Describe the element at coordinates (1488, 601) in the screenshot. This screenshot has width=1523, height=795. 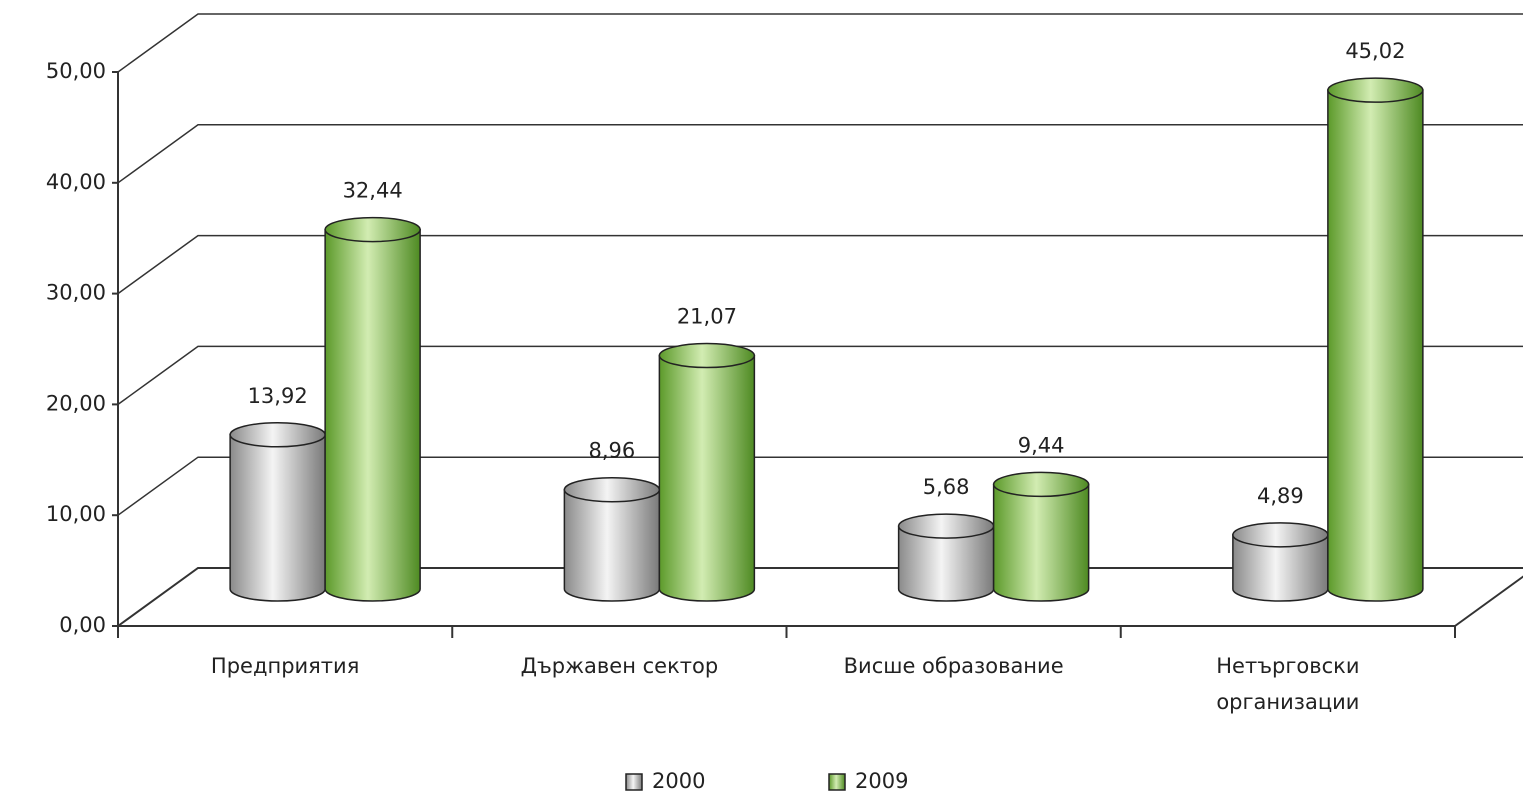
I see `floor-right` at that location.